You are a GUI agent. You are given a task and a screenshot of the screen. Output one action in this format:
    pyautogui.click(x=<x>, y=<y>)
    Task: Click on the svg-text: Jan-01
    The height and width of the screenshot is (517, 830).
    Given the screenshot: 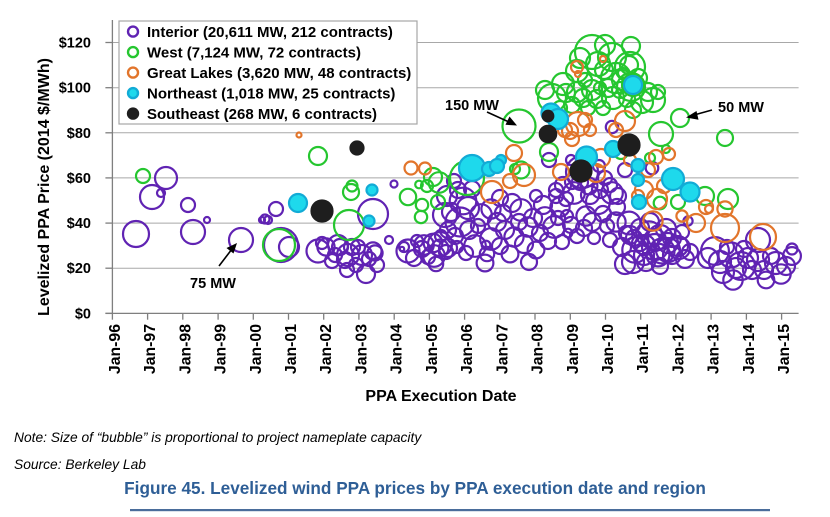 What is the action you would take?
    pyautogui.click(x=291, y=349)
    